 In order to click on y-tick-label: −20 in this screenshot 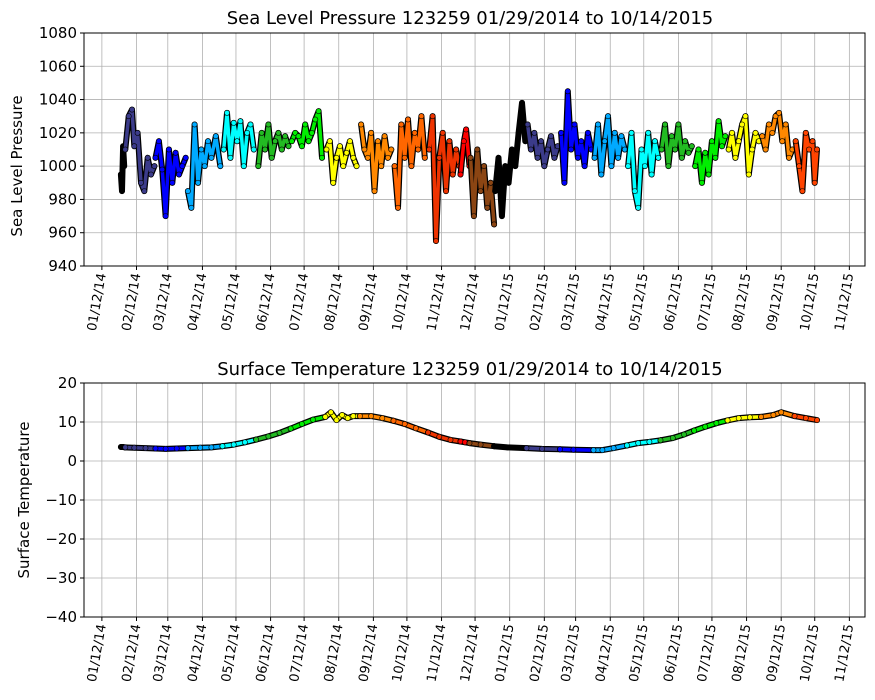, I will do `click(61, 539)`.